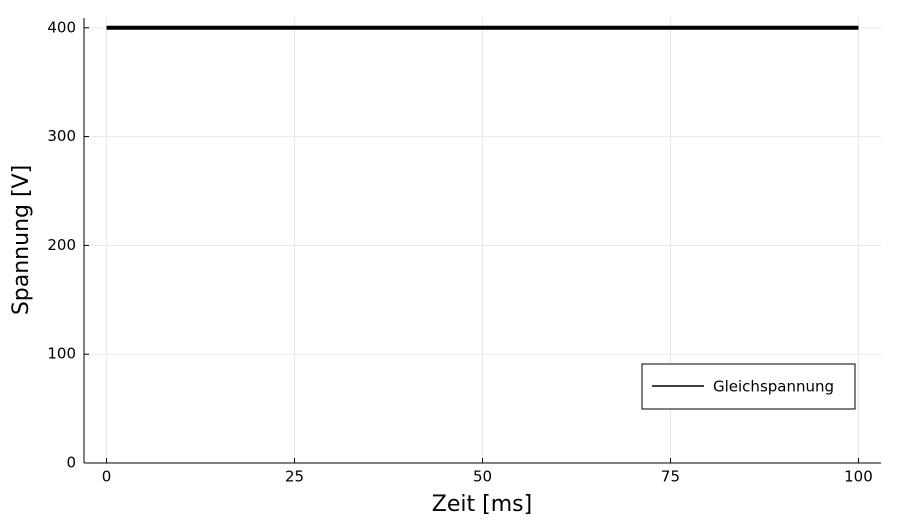 The width and height of the screenshot is (900, 525). I want to click on y-tick-label: 200, so click(61, 245).